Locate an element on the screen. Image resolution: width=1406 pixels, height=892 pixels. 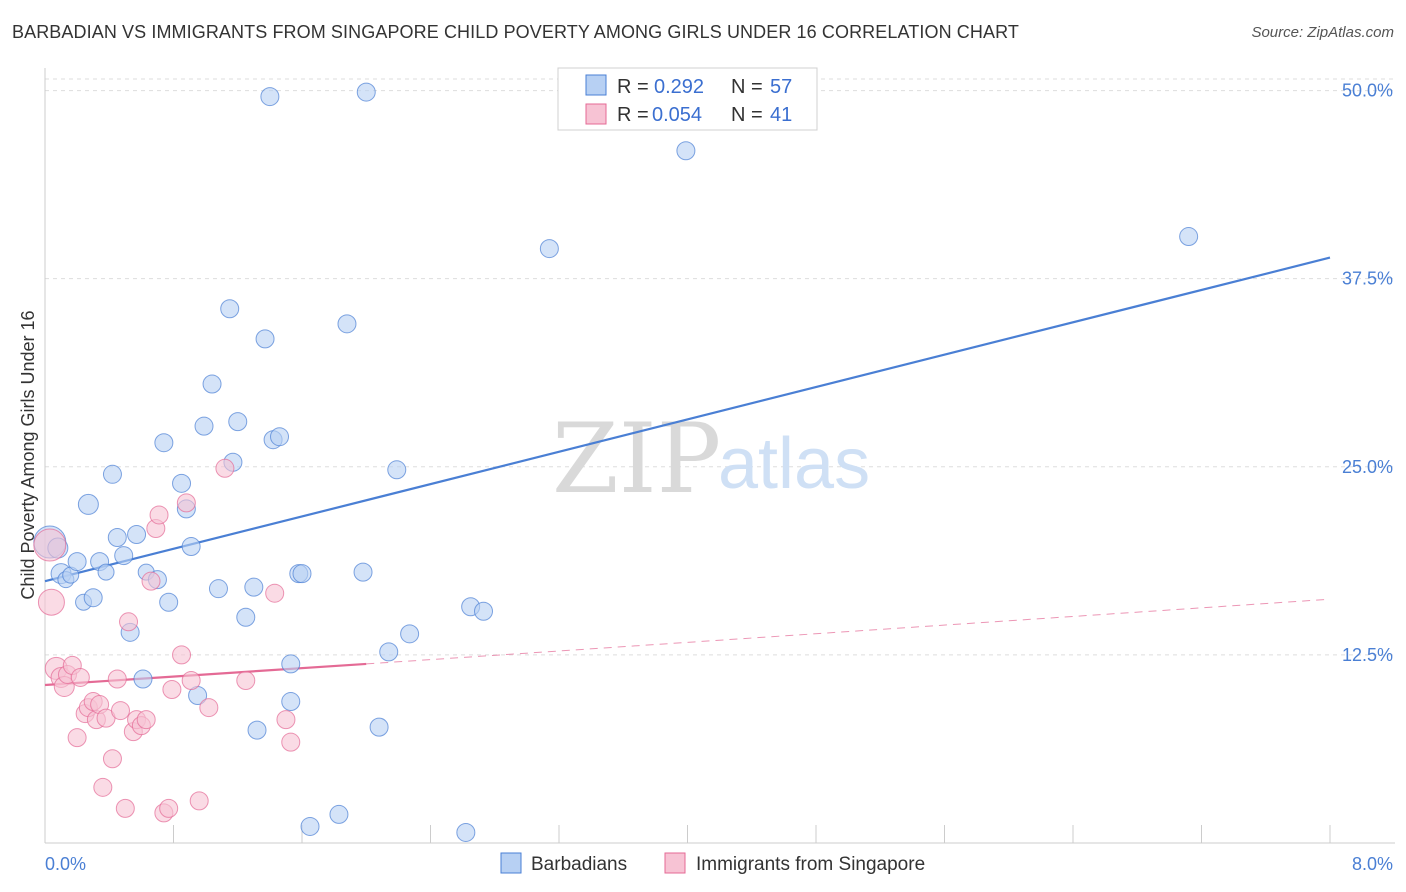
y-axis-label: Child Poverty Among Girls Under 16 is located at coordinates (28, 454).